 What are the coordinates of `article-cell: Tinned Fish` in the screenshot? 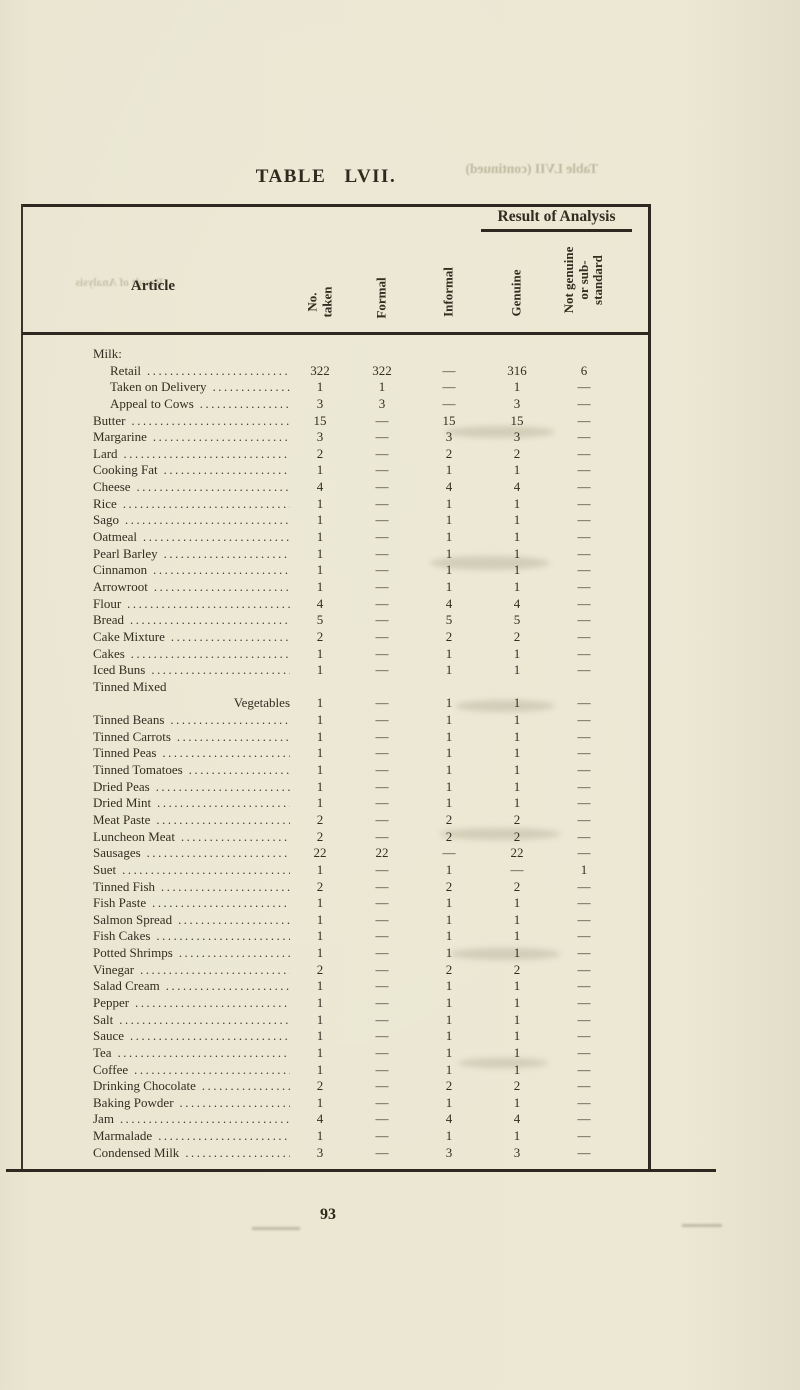 It's located at (191, 887).